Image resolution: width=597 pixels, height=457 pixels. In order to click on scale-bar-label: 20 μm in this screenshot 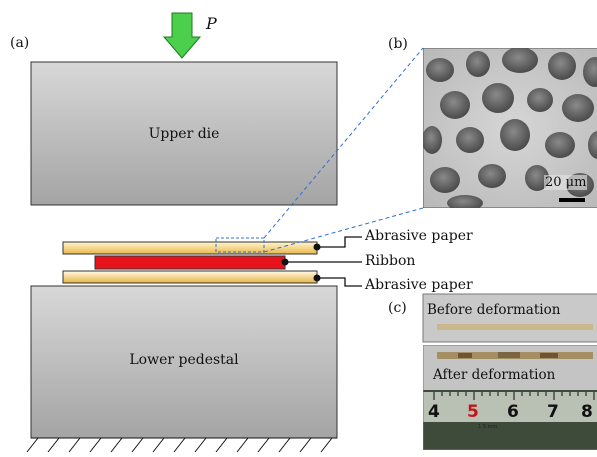, I will do `click(565, 182)`.